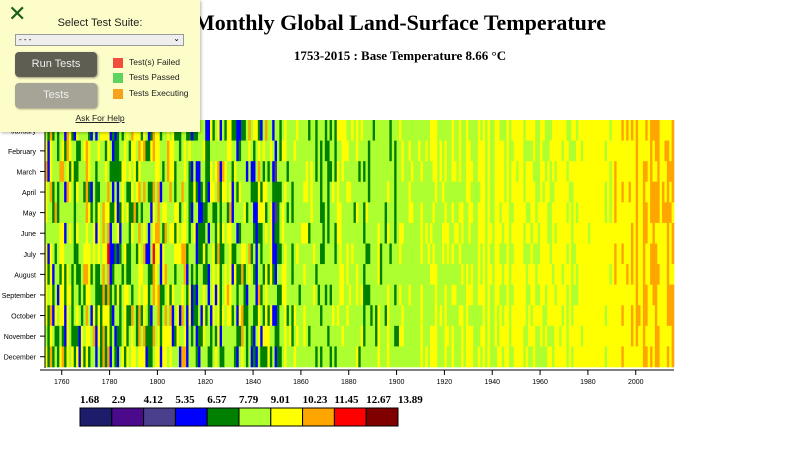 This screenshot has width=800, height=450. What do you see at coordinates (110, 382) in the screenshot?
I see `x-tick-label: 1780` at bounding box center [110, 382].